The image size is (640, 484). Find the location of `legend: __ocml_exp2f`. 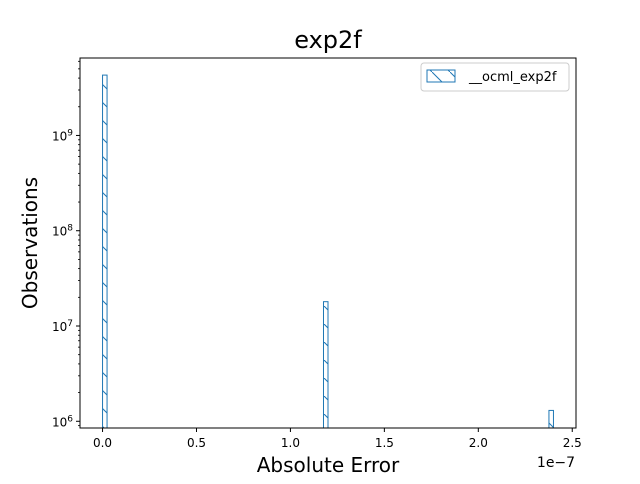

legend: __ocml_exp2f is located at coordinates (495, 77).